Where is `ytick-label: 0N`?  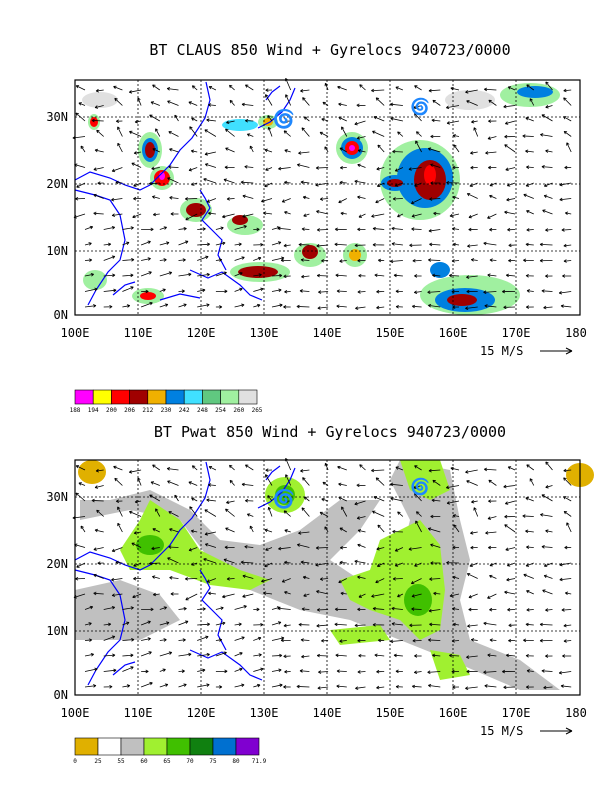 ytick-label: 0N is located at coordinates (61, 315).